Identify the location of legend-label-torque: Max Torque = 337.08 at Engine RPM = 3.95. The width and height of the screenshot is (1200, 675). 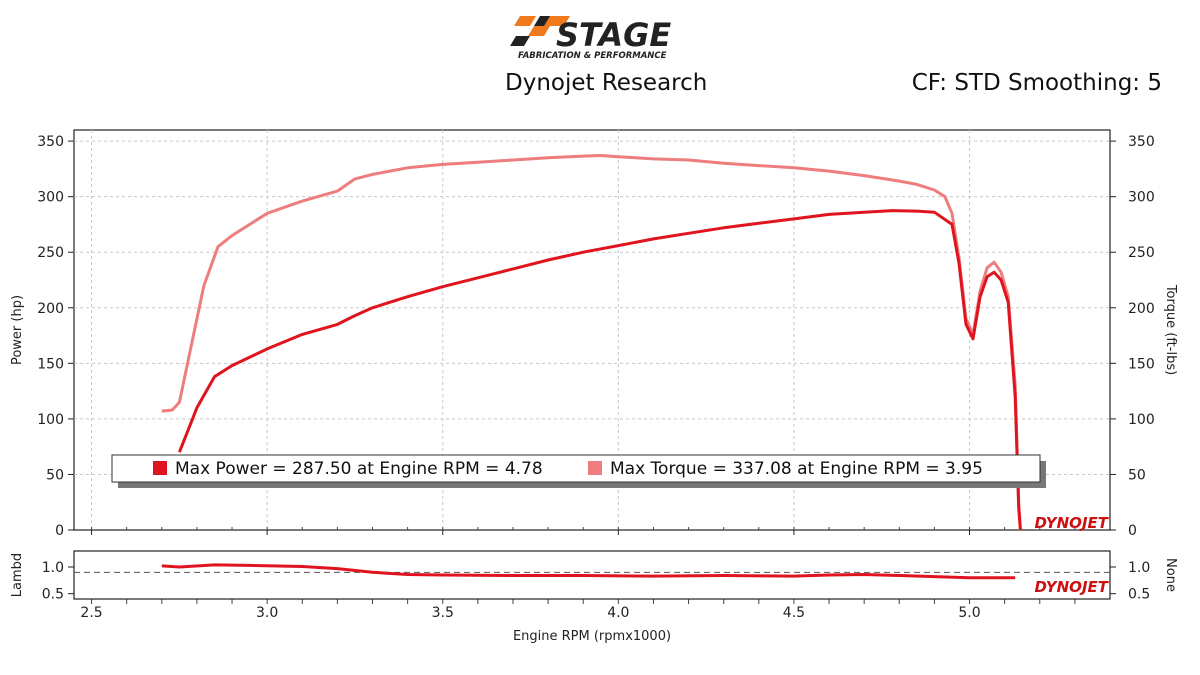
(796, 469).